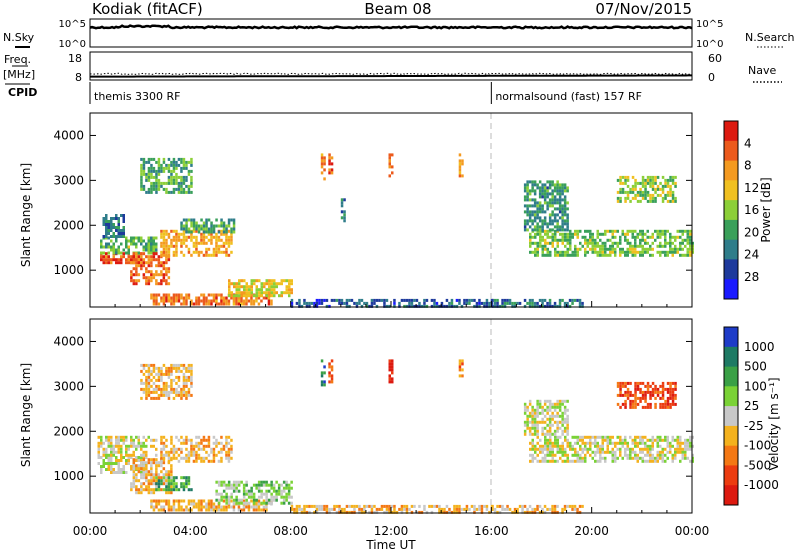 The height and width of the screenshot is (554, 800). What do you see at coordinates (75, 58) in the screenshot?
I see `freq-tick-top-left: 18` at bounding box center [75, 58].